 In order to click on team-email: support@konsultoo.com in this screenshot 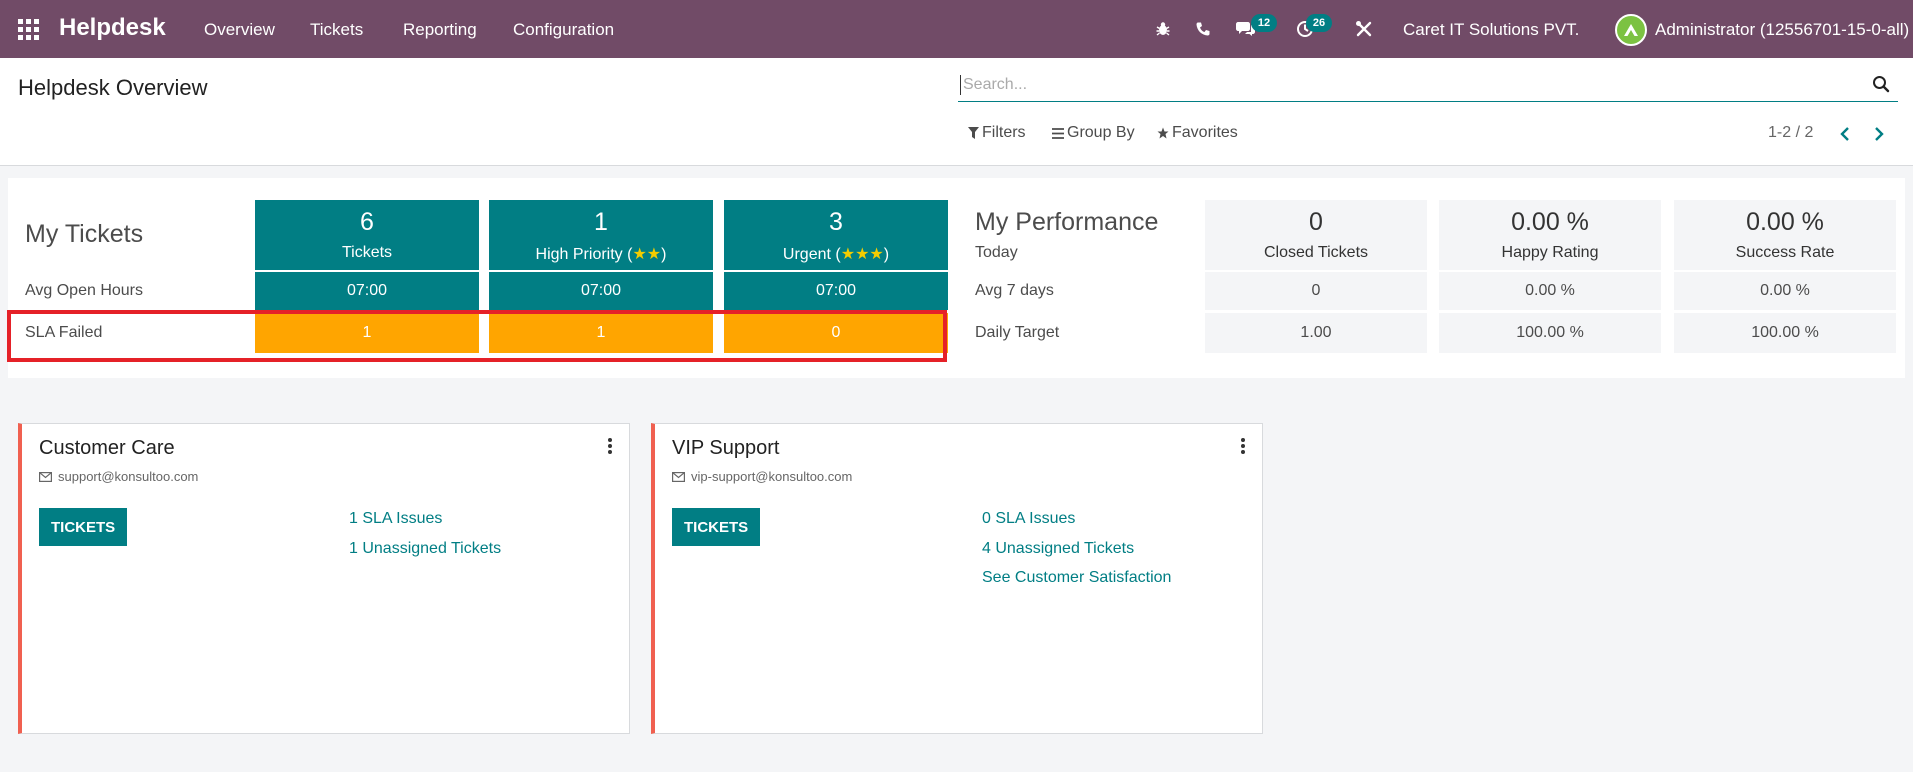, I will do `click(118, 476)`.